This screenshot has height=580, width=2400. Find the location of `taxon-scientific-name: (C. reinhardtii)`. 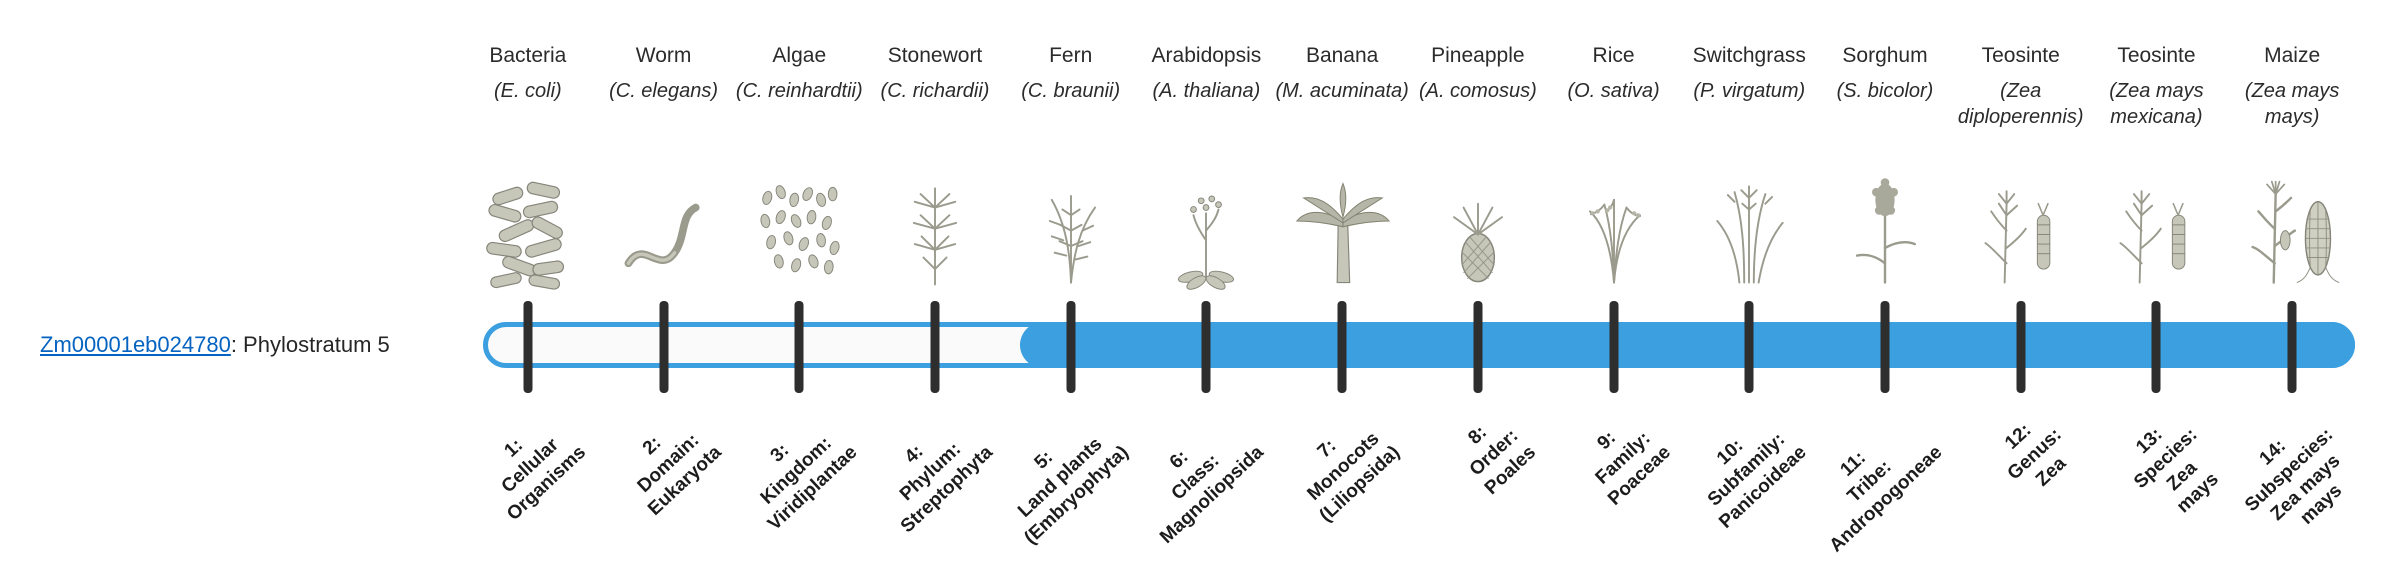

taxon-scientific-name: (C. reinhardtii) is located at coordinates (799, 91).